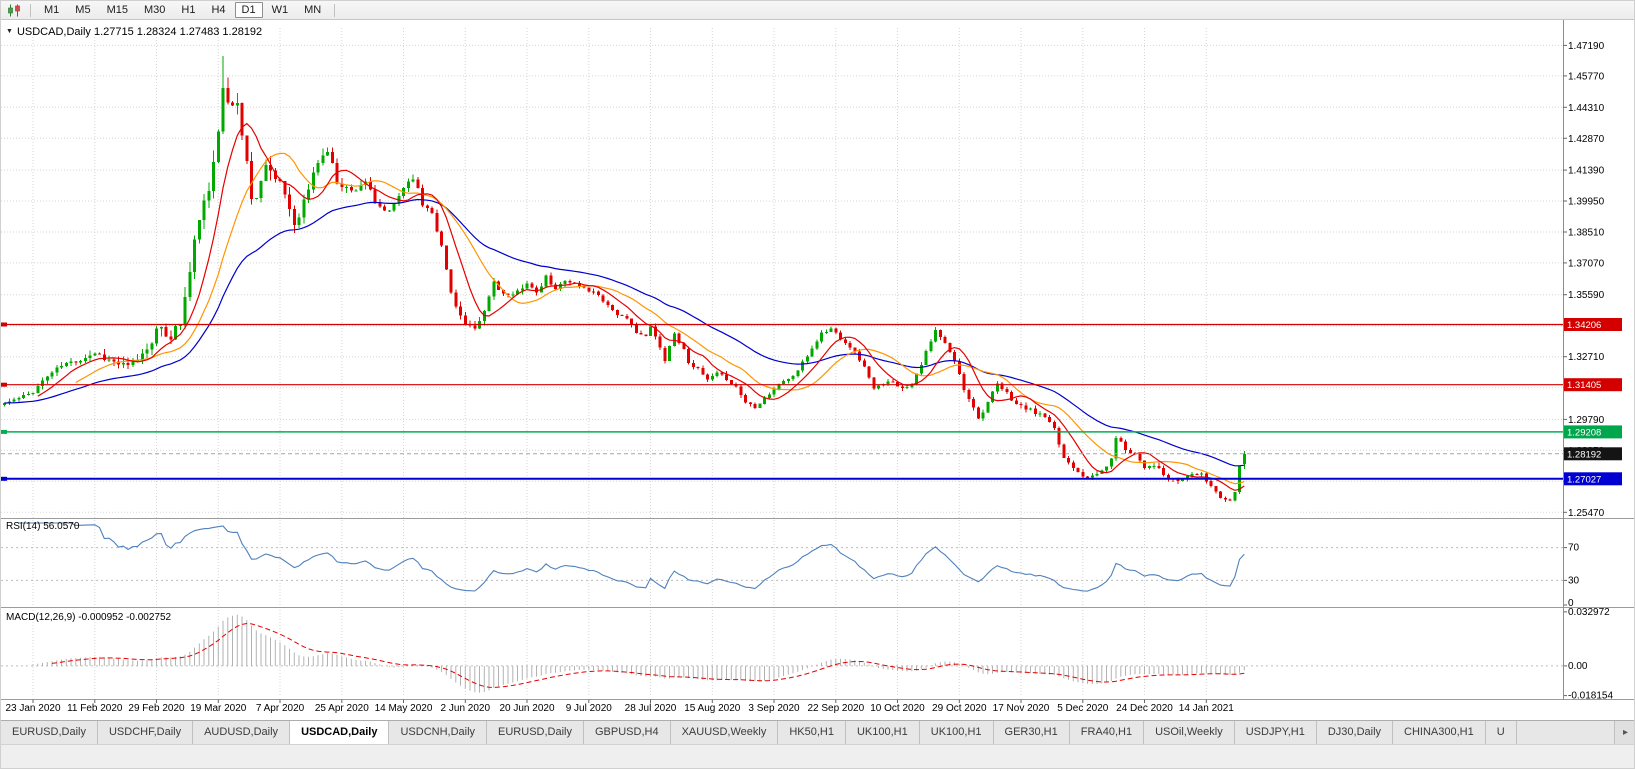 This screenshot has width=1635, height=769. What do you see at coordinates (627, 732) in the screenshot?
I see `chart-tab-gbpusd-h4: GBPUSD,H4` at bounding box center [627, 732].